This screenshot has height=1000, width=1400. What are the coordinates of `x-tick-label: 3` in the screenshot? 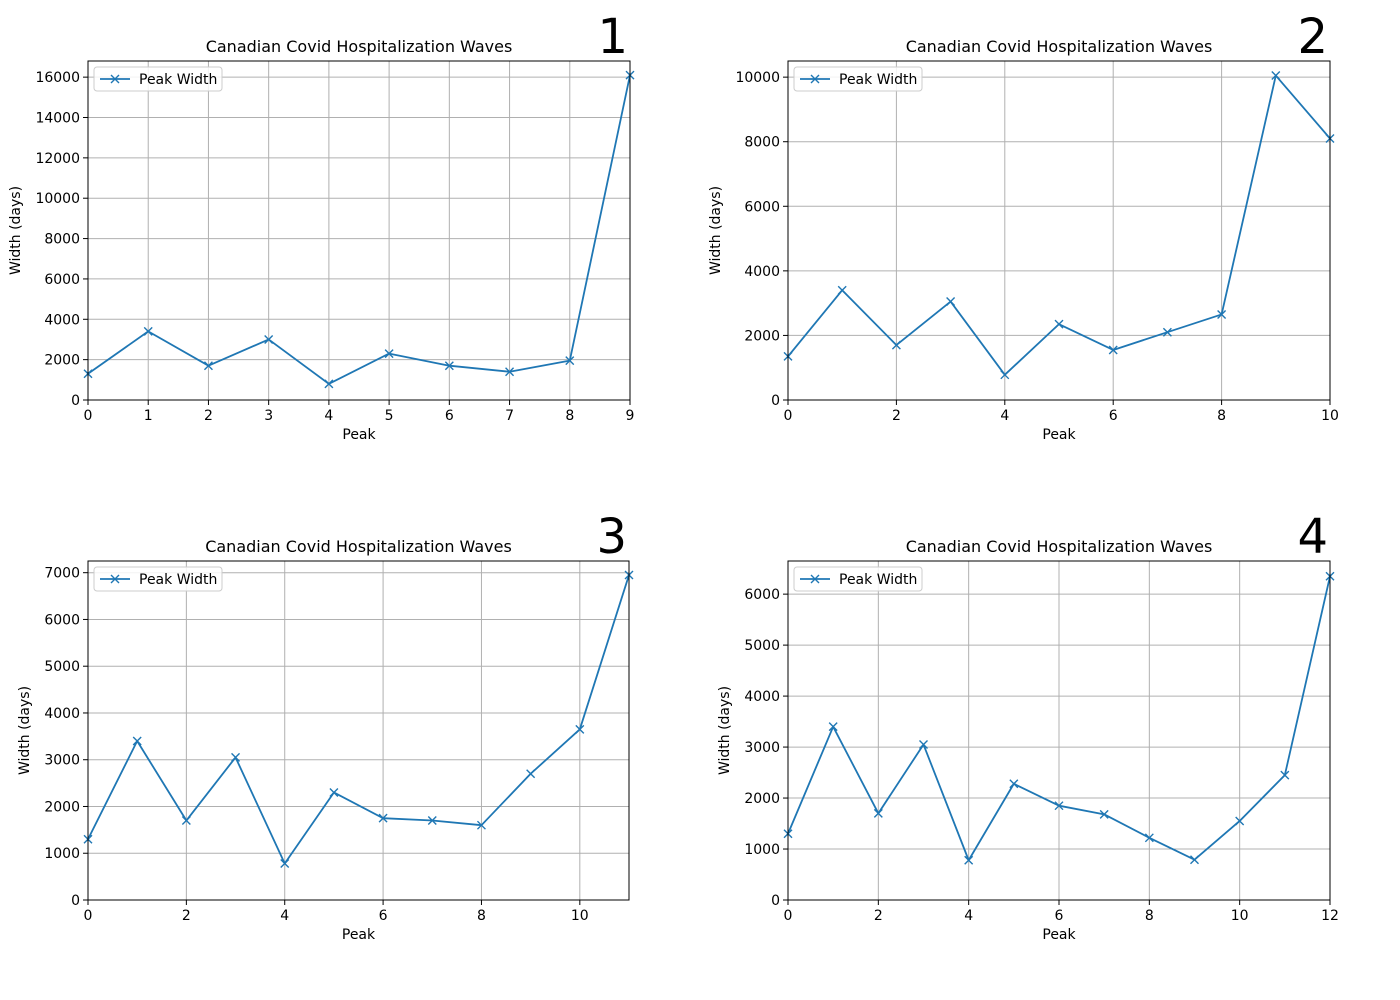 It's located at (268, 416).